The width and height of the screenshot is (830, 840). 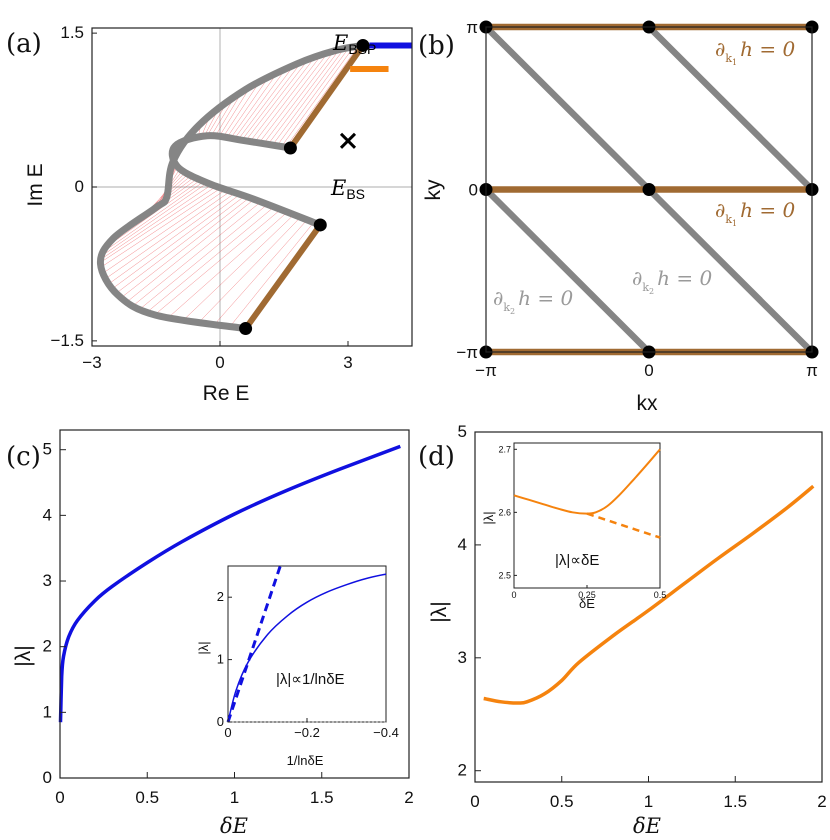 What do you see at coordinates (486, 370) in the screenshot?
I see `panel-b-xtick-label-0: −π` at bounding box center [486, 370].